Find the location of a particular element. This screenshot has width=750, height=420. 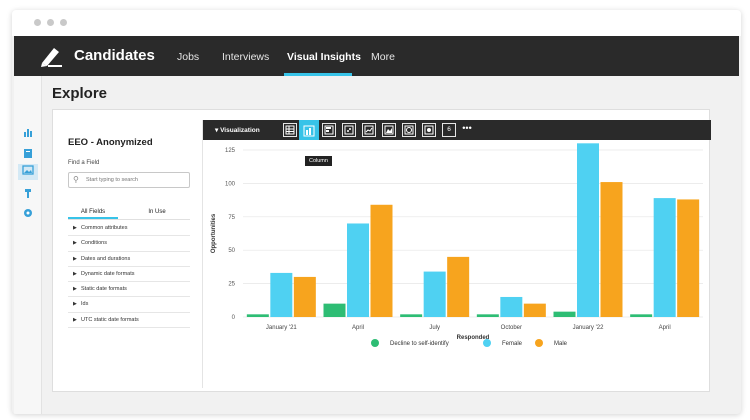

x-tick-label: July is located at coordinates (434, 328).